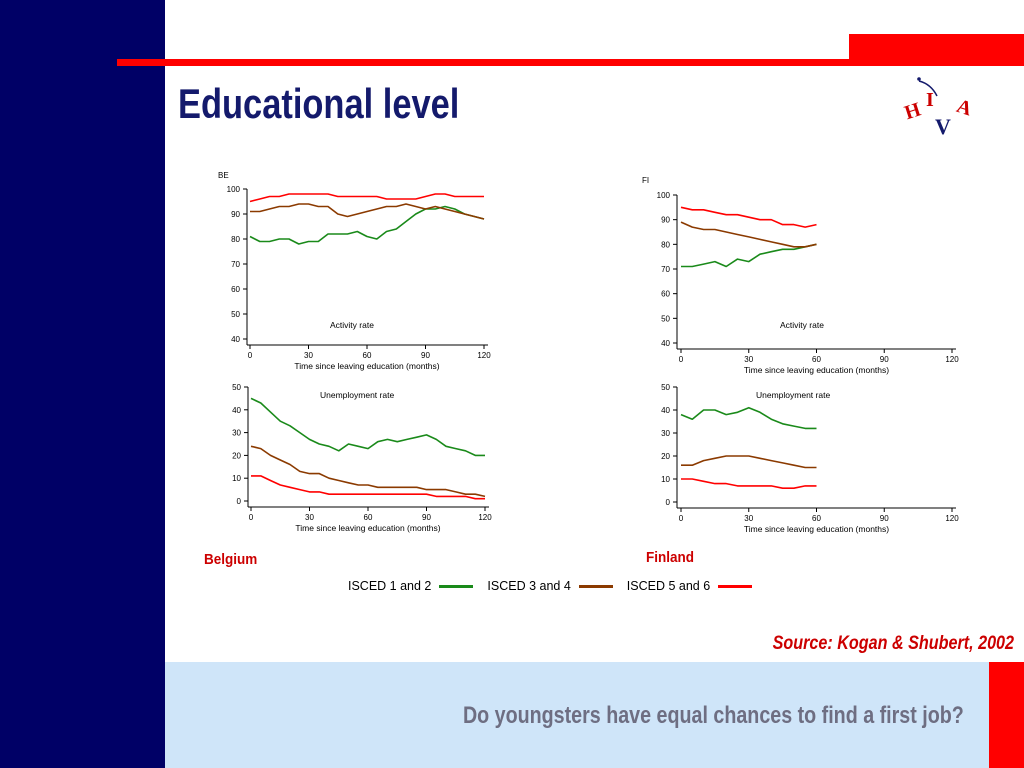 This screenshot has height=768, width=1024. I want to click on panel-corner-label: FI, so click(645, 180).